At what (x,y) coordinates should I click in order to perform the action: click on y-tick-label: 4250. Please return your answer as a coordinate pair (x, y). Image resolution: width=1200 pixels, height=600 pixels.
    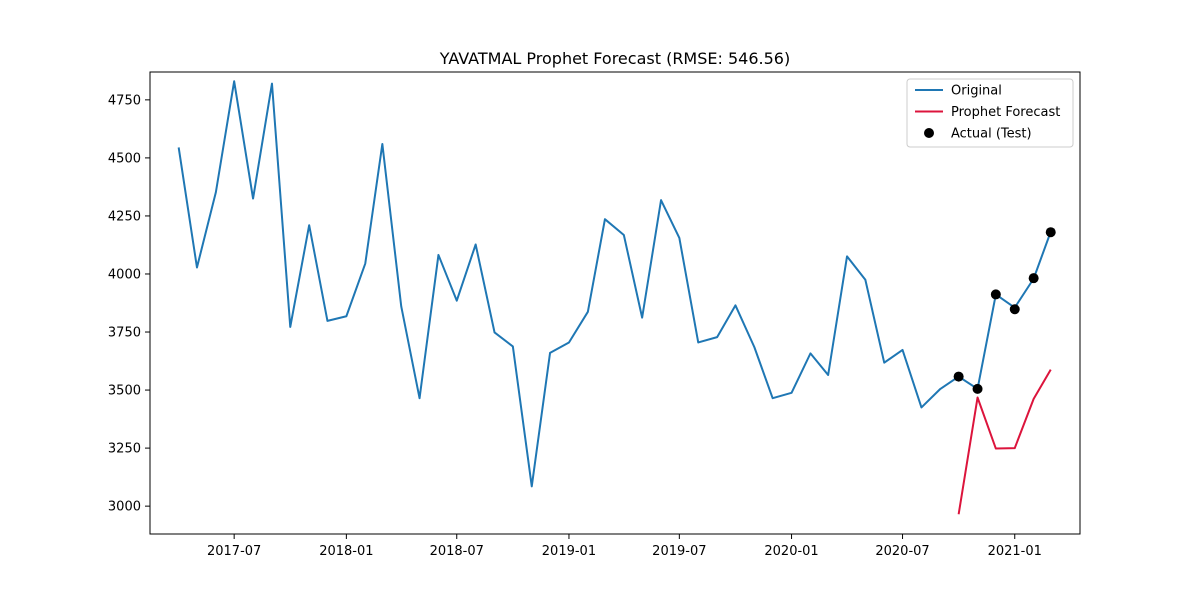
    Looking at the image, I should click on (124, 216).